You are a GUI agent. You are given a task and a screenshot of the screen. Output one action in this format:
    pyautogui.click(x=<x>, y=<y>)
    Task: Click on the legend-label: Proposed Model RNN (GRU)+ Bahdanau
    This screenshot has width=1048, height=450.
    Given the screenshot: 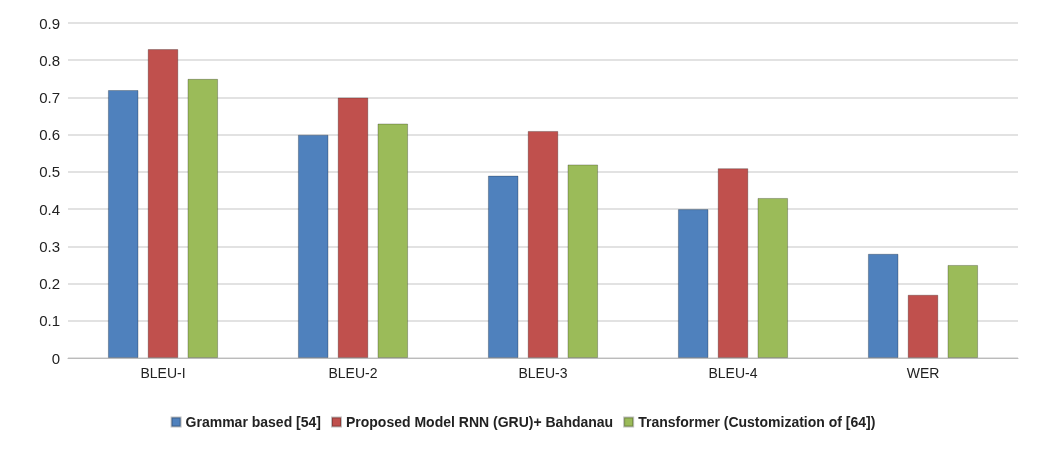 What is the action you would take?
    pyautogui.click(x=479, y=422)
    